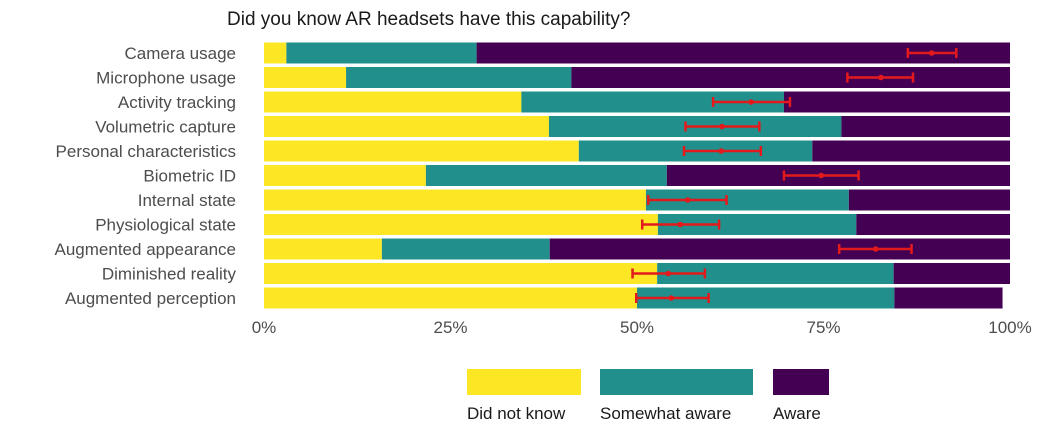 The height and width of the screenshot is (428, 1041). I want to click on legend-label: Did not know, so click(516, 413).